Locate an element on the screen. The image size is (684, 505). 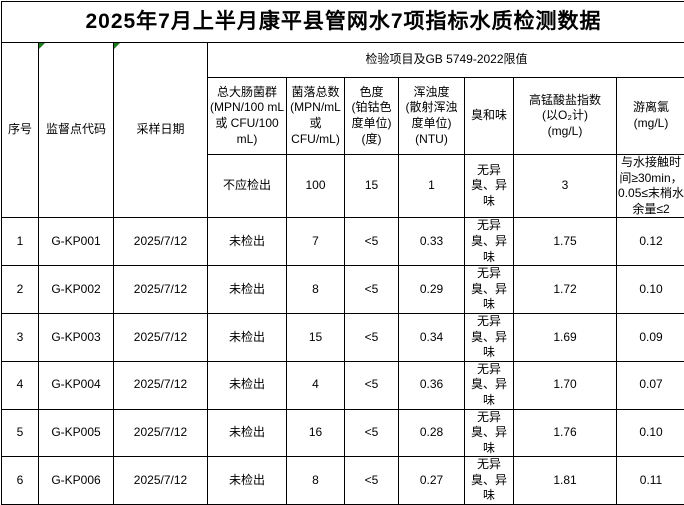
col-header-turbidity: 浑浊度 (散射浑浊 度单位) (NTU) is located at coordinates (432, 116).